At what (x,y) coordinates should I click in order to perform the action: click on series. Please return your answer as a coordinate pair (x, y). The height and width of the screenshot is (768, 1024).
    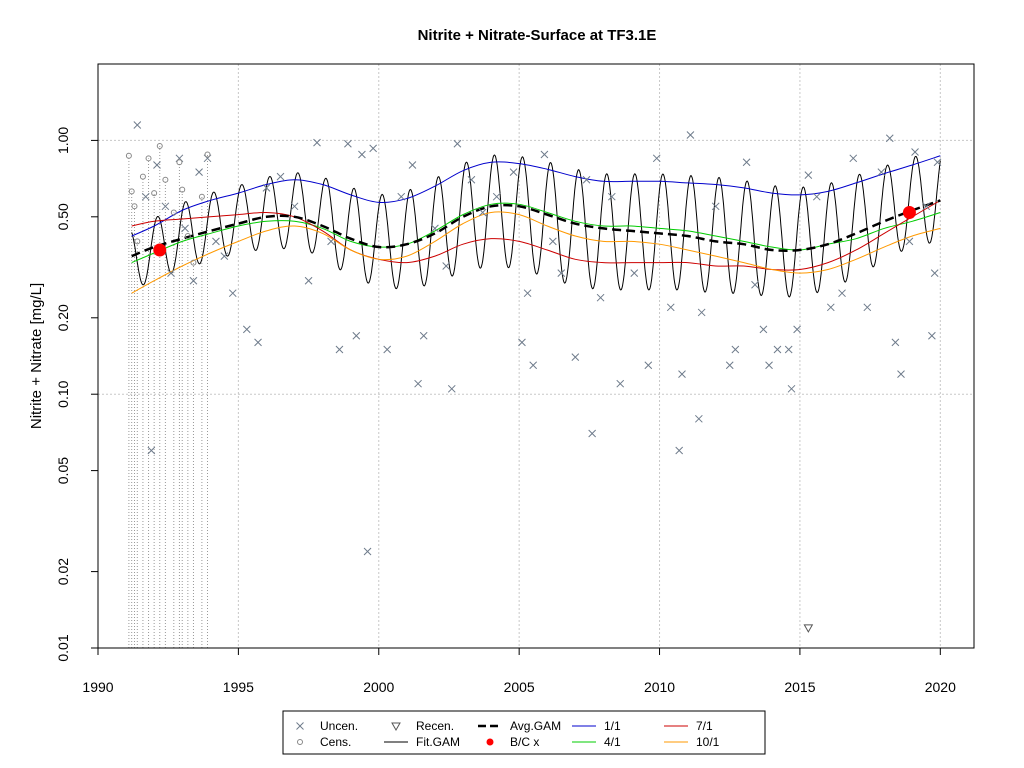
    Looking at the image, I should click on (536, 226).